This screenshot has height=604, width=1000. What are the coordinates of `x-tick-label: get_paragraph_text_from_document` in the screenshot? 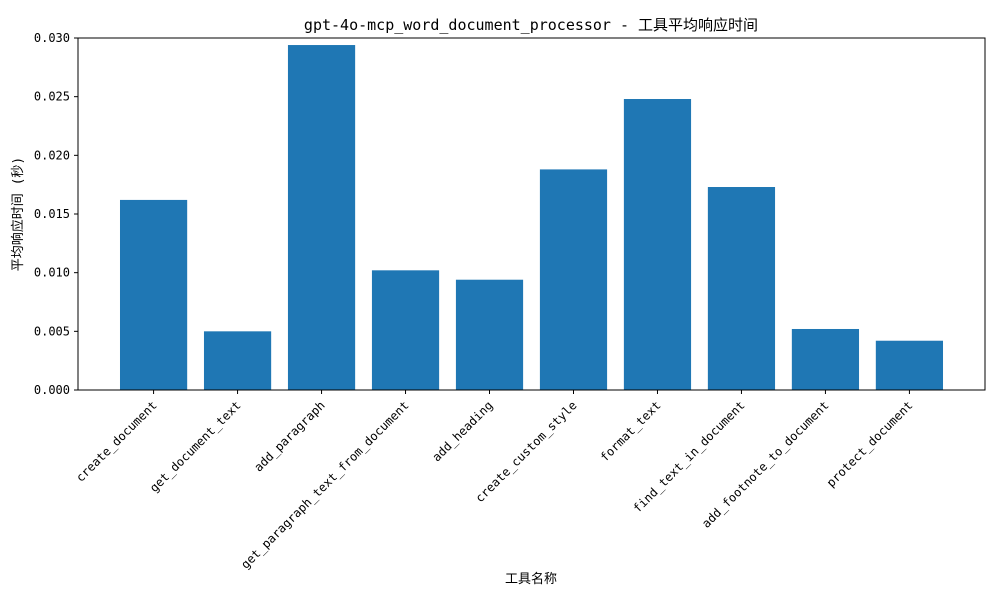 It's located at (324, 484).